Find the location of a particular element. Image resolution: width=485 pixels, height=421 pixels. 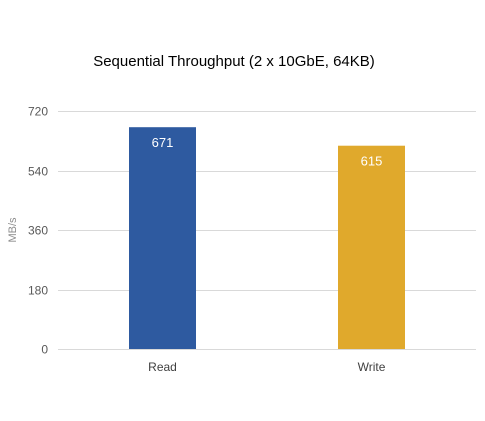

bar-read is located at coordinates (162, 238).